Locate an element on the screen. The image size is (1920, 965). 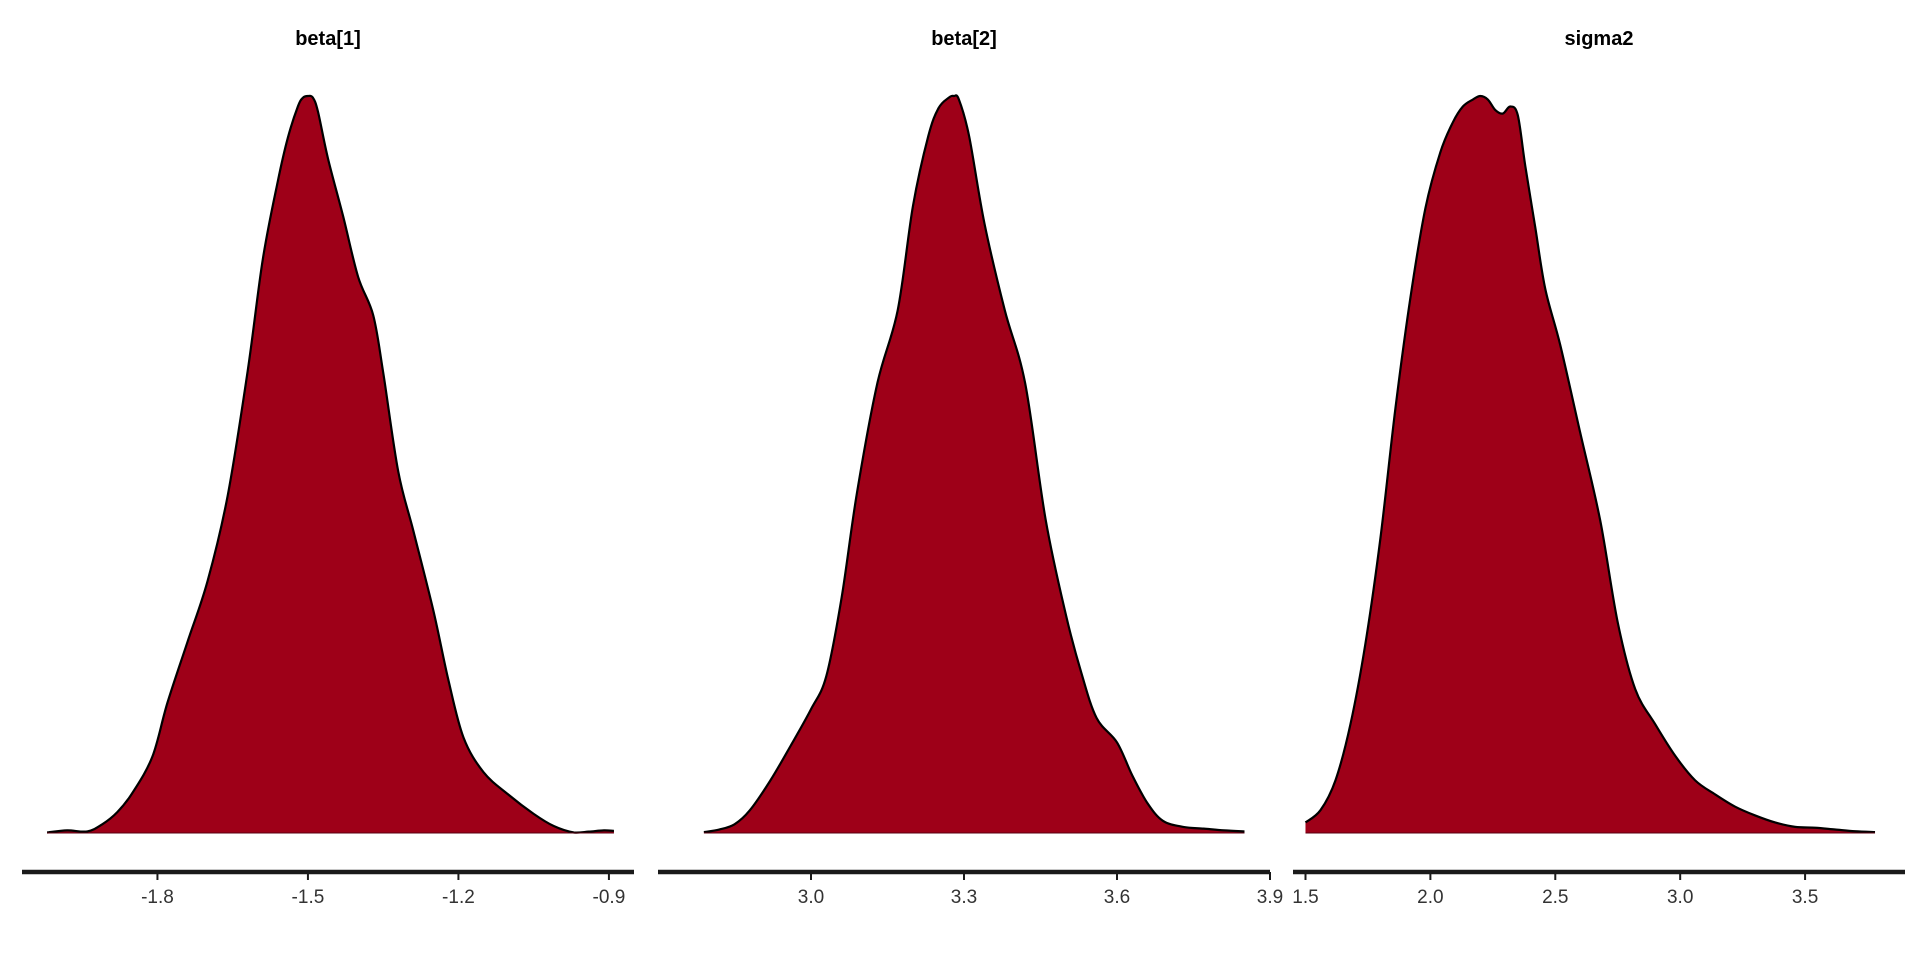
x-tick-label: 2.5 is located at coordinates (1555, 897).